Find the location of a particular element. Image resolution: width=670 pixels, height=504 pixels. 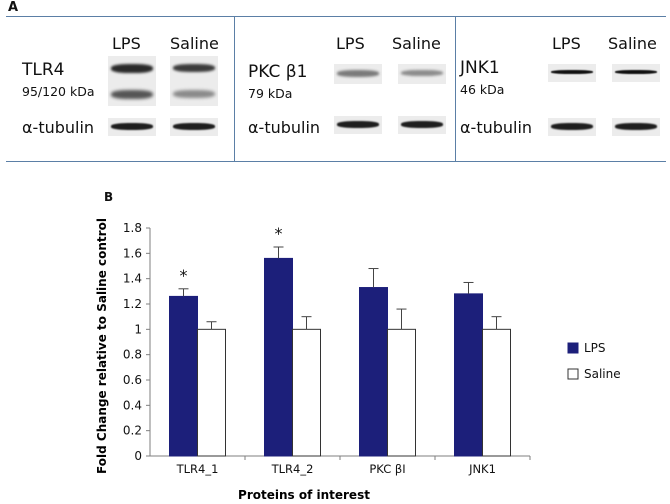

y-tick-label: 0.4 is located at coordinates (132, 405).